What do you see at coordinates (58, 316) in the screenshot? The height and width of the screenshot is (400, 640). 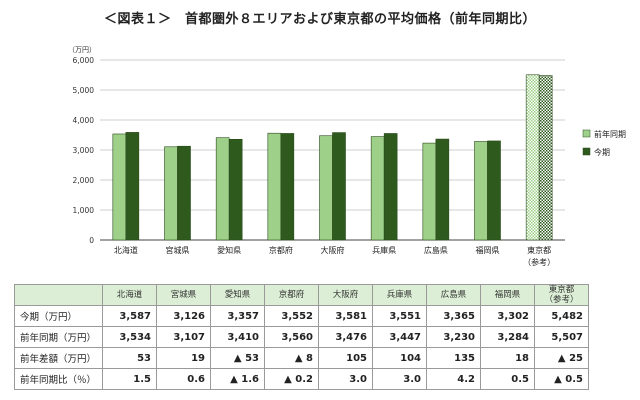 I see `row-label: 今期（万円）` at bounding box center [58, 316].